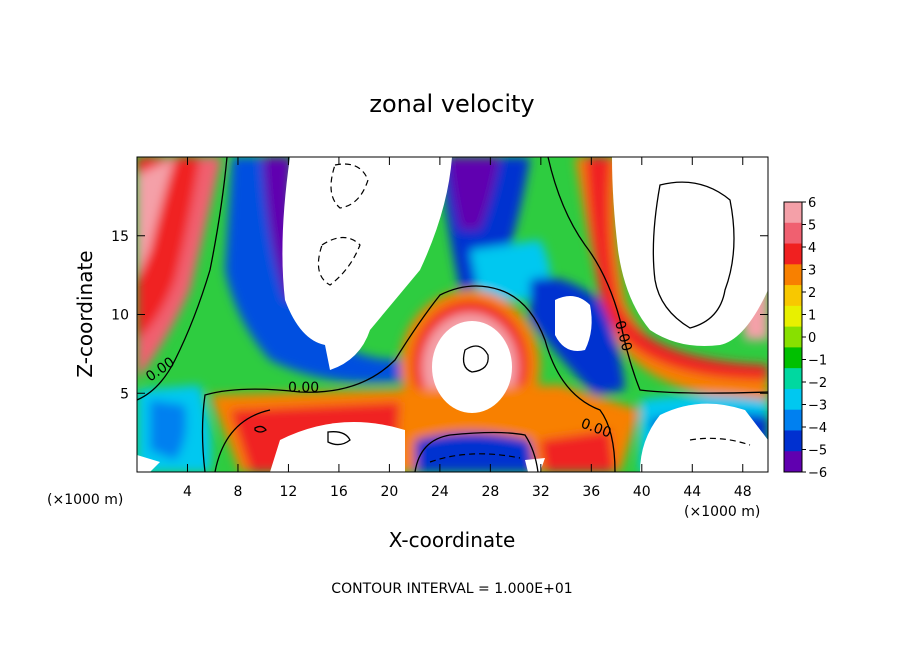 The image size is (904, 654). I want to click on x-tick-label: 28, so click(490, 492).